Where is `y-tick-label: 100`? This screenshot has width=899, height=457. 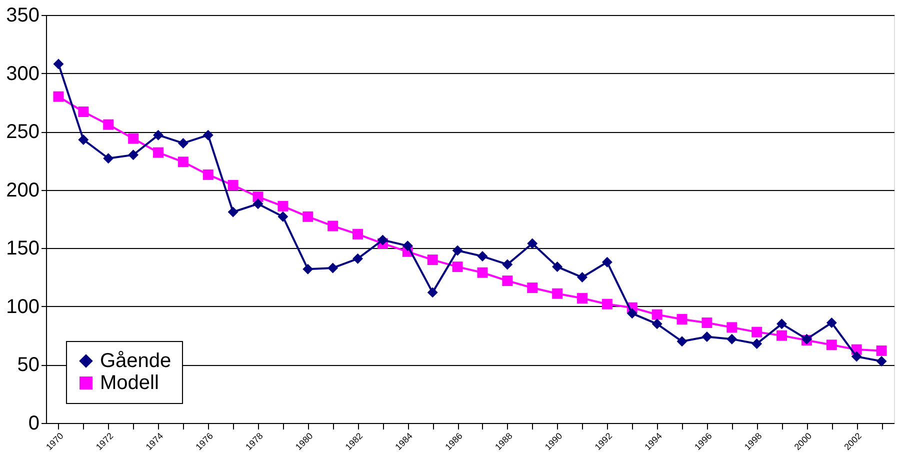
y-tick-label: 100 is located at coordinates (23, 307).